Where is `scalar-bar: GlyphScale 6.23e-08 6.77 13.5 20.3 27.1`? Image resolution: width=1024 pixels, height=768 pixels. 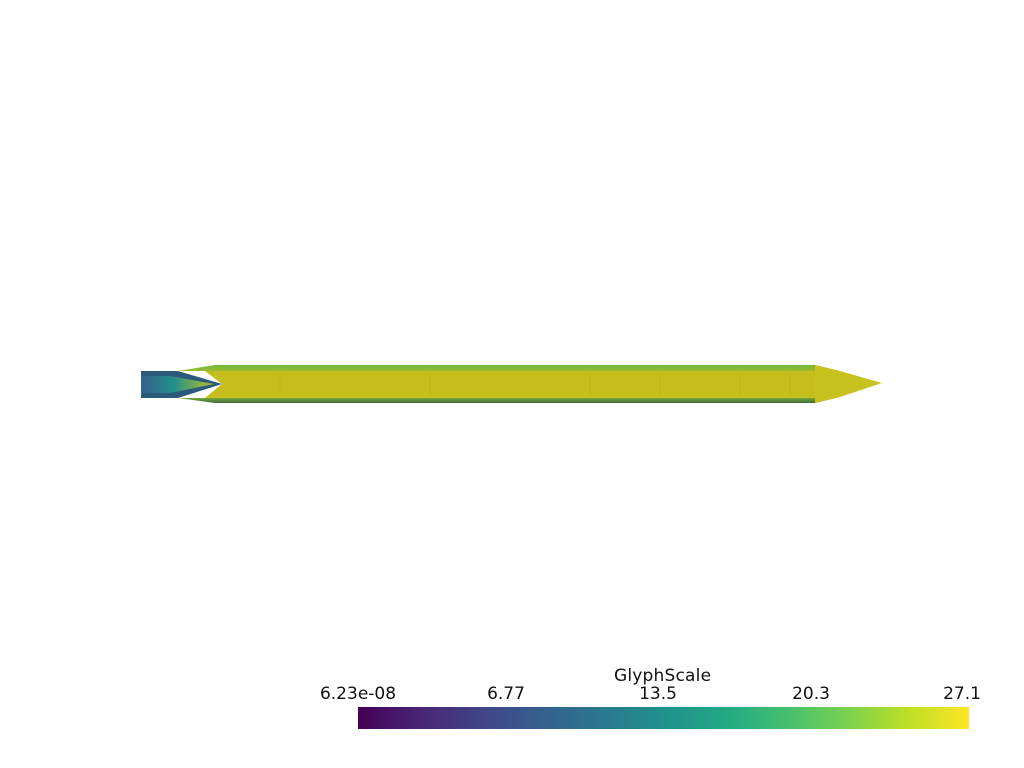
scalar-bar: GlyphScale 6.23e-08 6.77 13.5 20.3 27.1 is located at coordinates (650, 701).